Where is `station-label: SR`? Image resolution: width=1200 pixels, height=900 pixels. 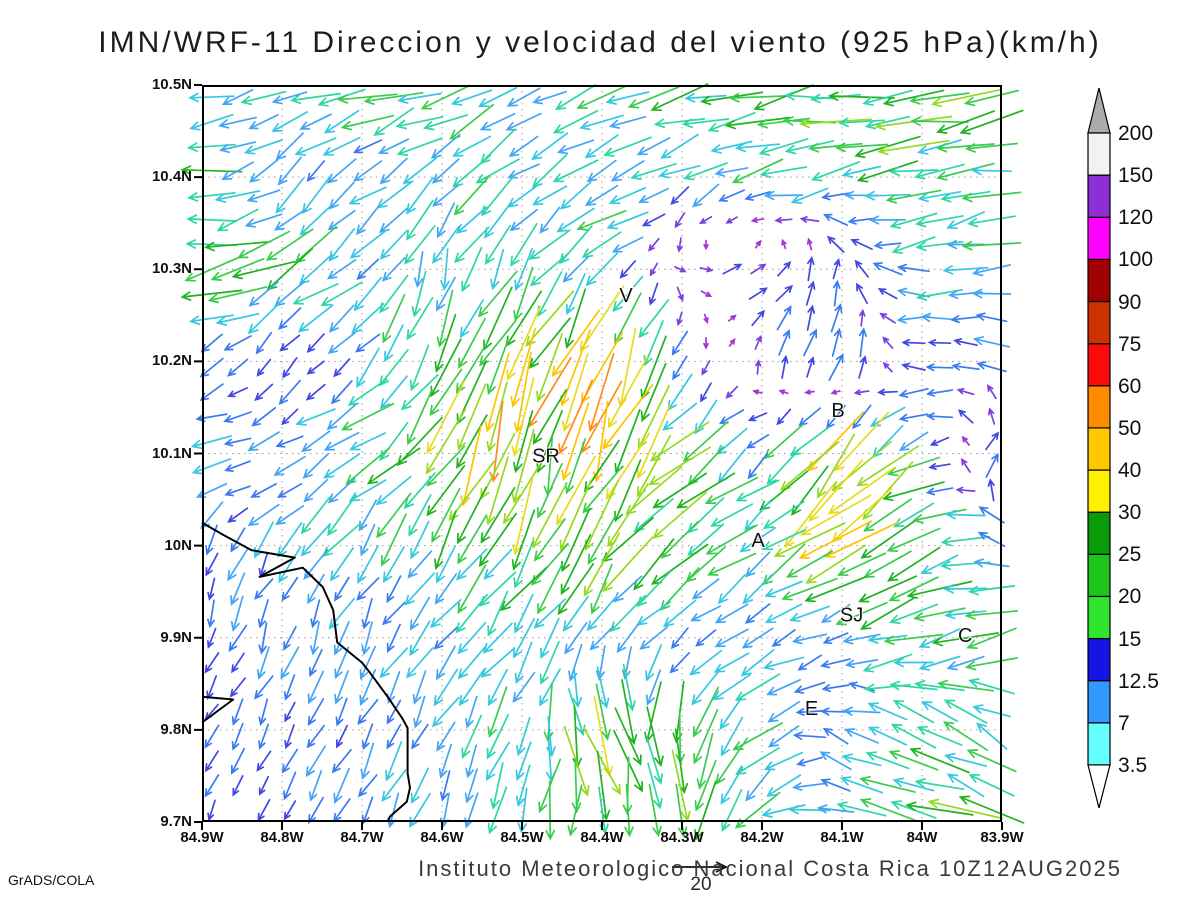 station-label: SR is located at coordinates (546, 456).